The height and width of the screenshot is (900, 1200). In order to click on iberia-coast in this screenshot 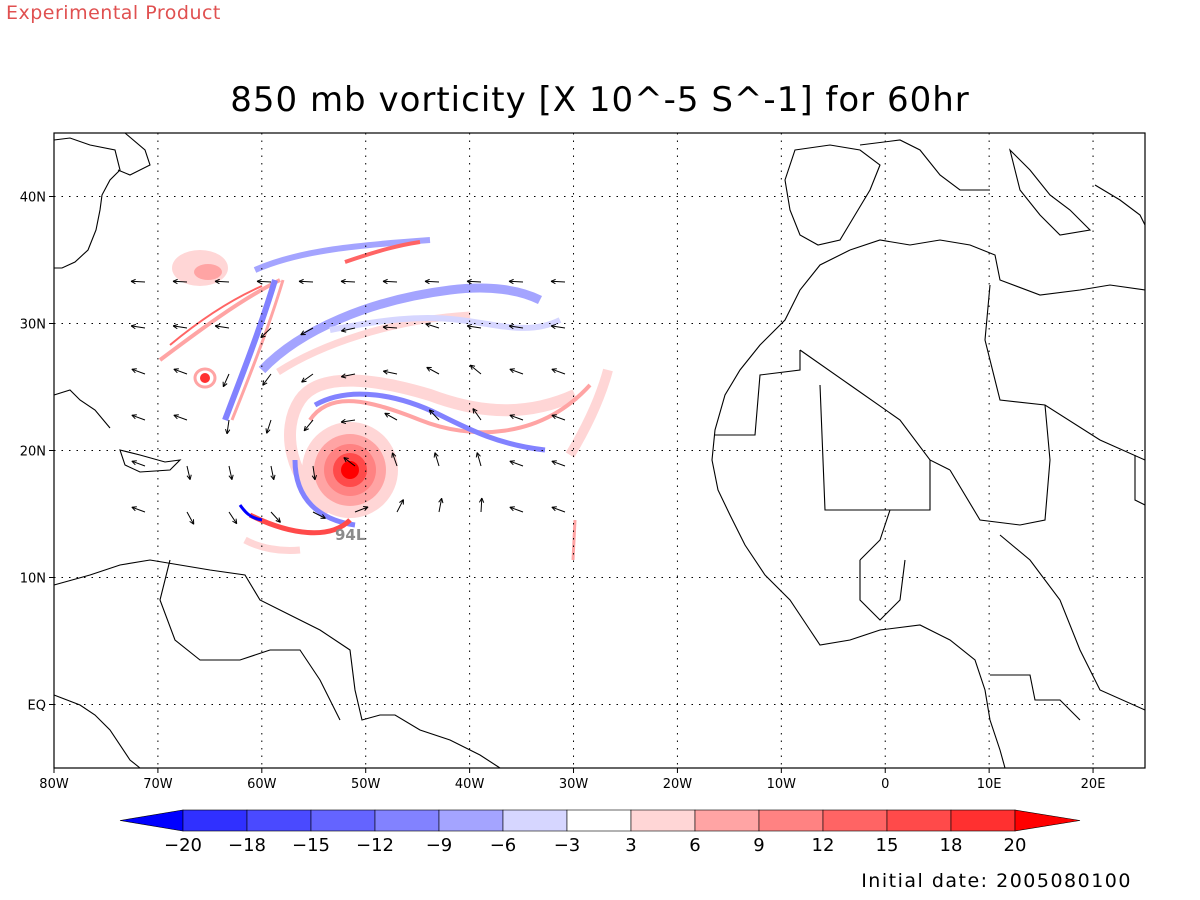, I will do `click(832, 195)`.